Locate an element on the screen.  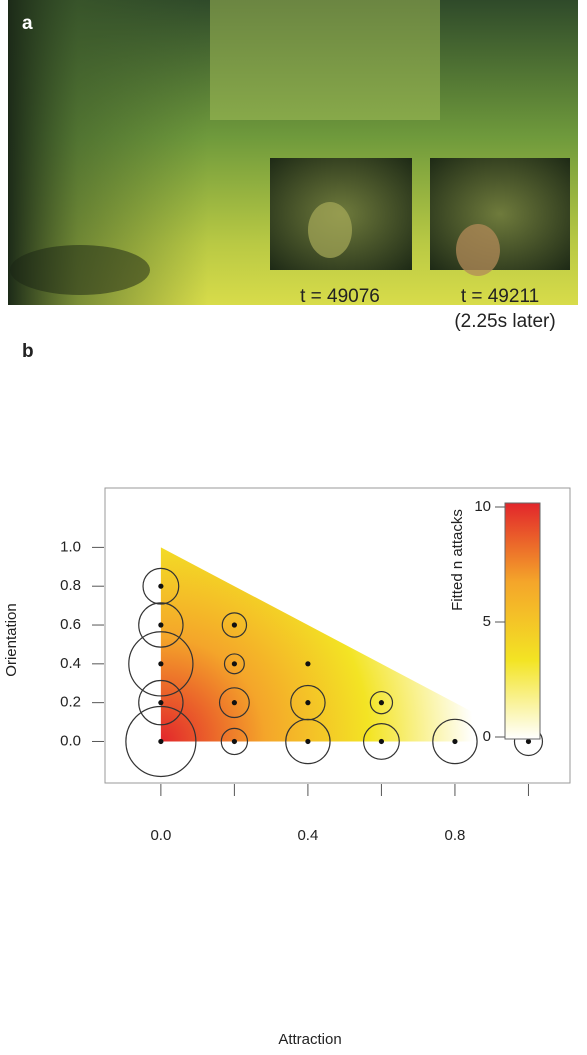
inset-note: (2.25s later) is located at coordinates (504, 321).